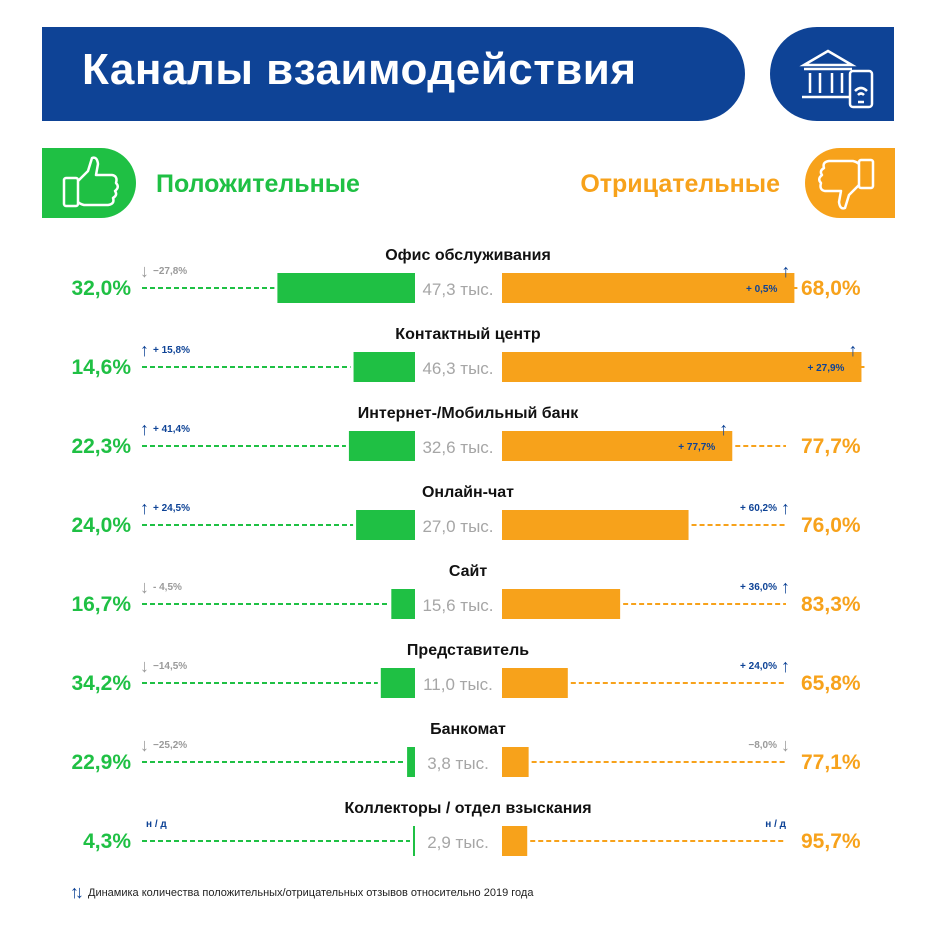  I want to click on positive-change: - 4,5%, so click(167, 587).